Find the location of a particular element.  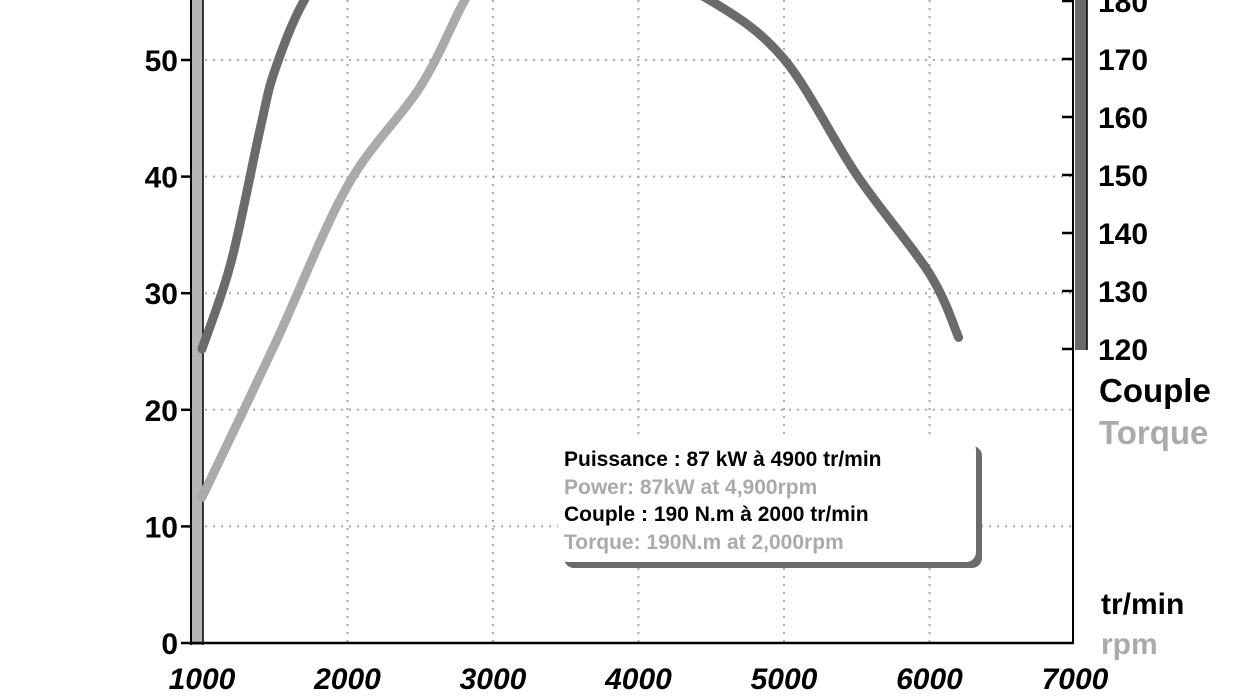

left-tick-label: 50 is located at coordinates (161, 61).